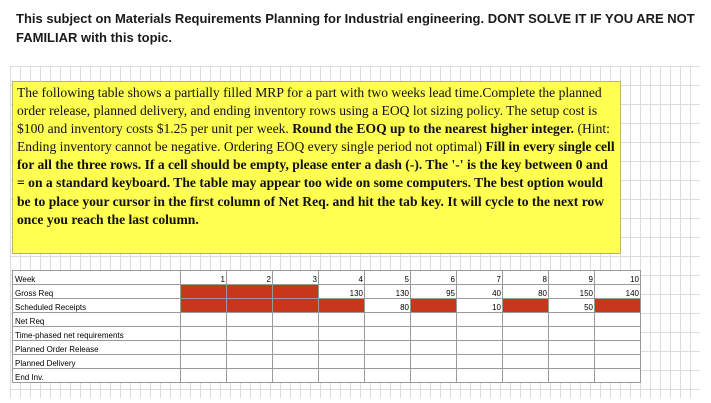 This screenshot has height=403, width=711. Describe the element at coordinates (571, 291) in the screenshot. I see `table-cell: 150` at that location.